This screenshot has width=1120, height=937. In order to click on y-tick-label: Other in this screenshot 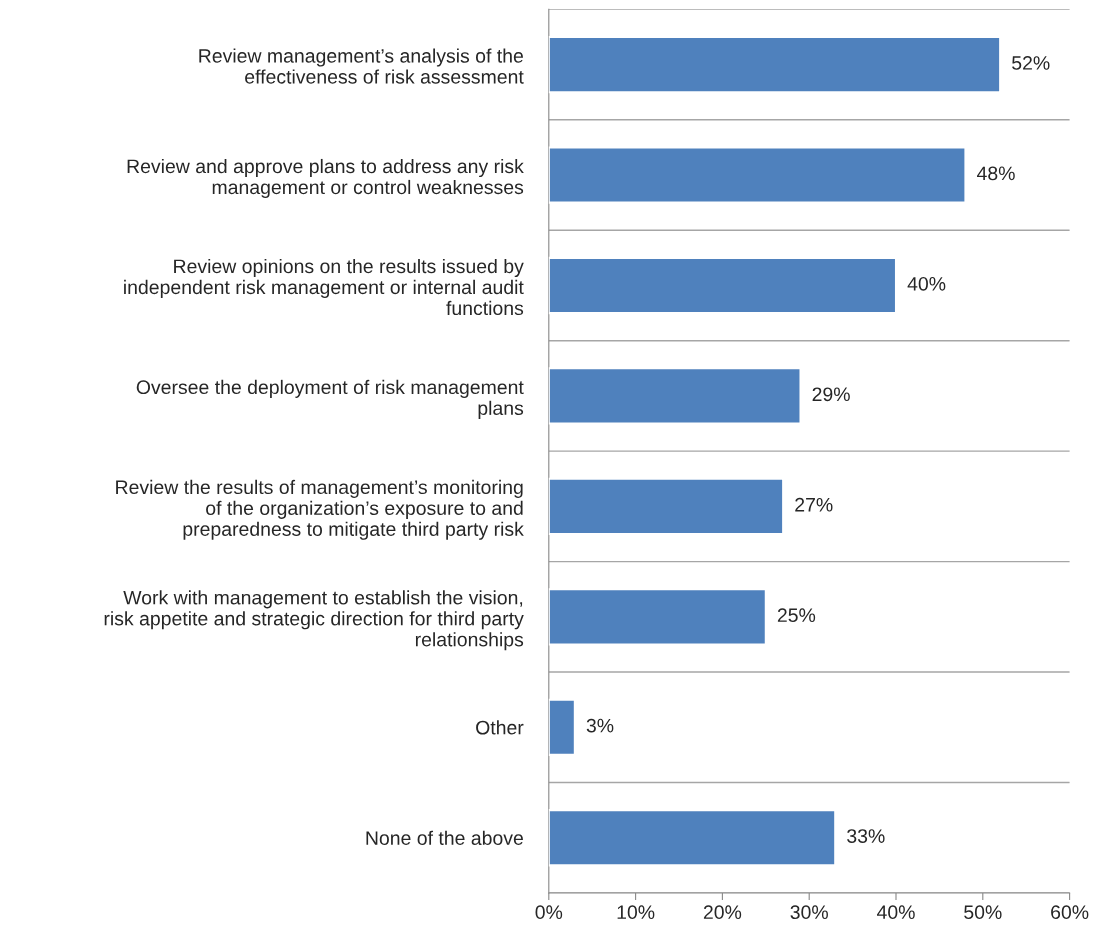, I will do `click(500, 727)`.